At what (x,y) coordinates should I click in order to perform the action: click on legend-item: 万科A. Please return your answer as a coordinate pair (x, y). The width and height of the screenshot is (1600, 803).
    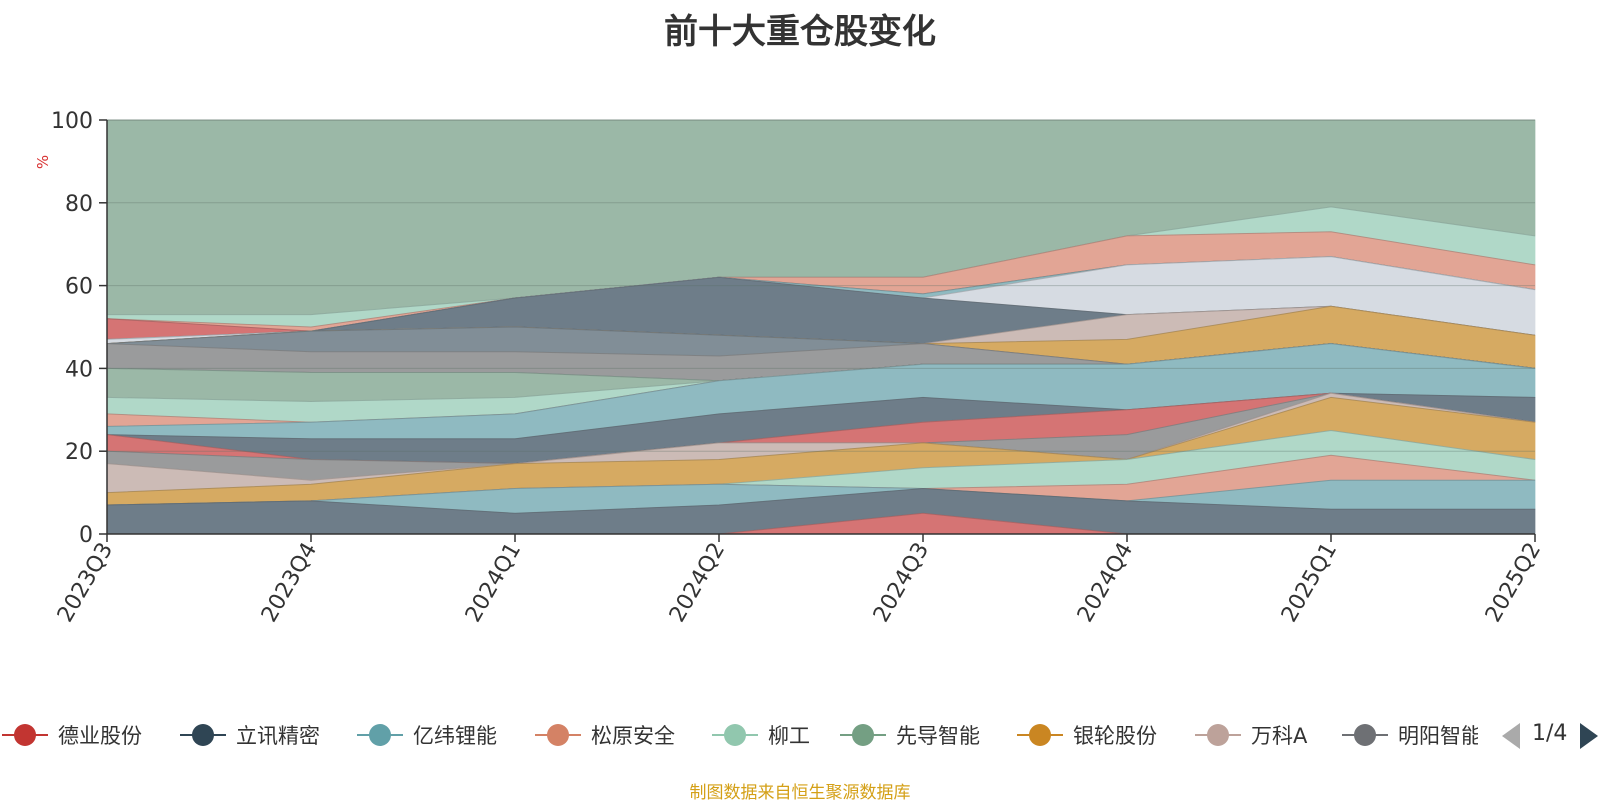
    Looking at the image, I should click on (1250, 735).